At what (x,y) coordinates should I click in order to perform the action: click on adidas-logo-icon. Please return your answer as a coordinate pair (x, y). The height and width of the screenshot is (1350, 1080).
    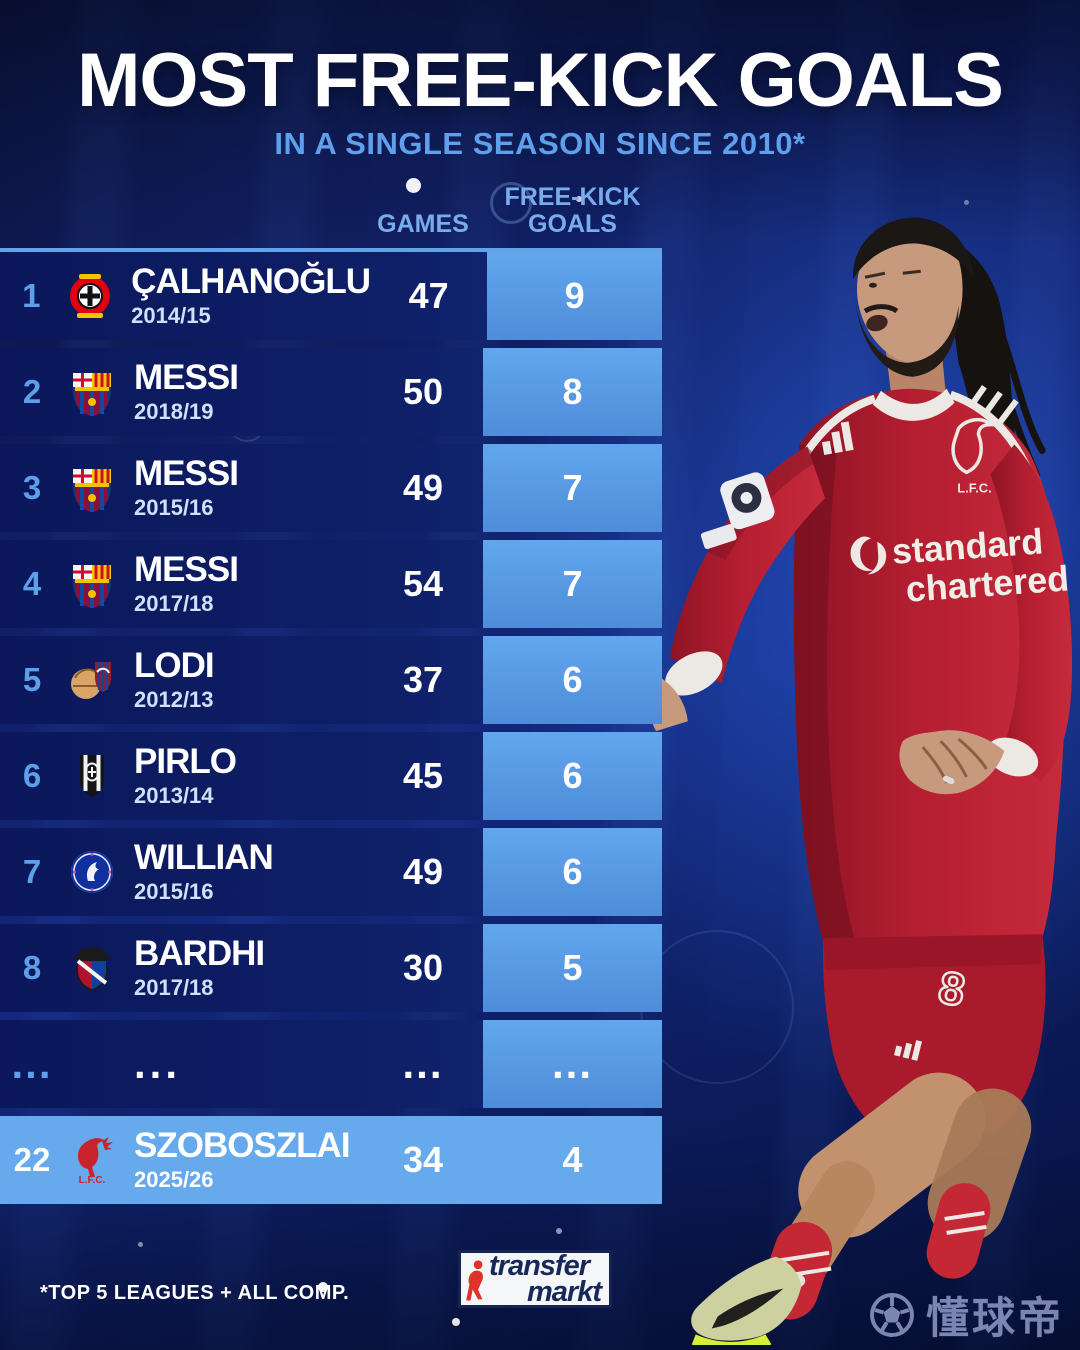
    Looking at the image, I should click on (837, 438).